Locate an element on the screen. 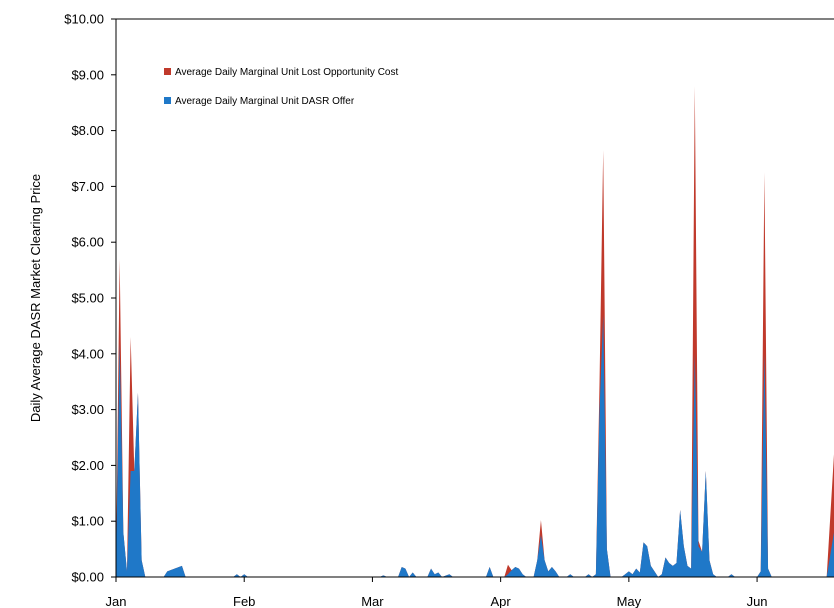  y-tick-label: $6.00 is located at coordinates (87, 242).